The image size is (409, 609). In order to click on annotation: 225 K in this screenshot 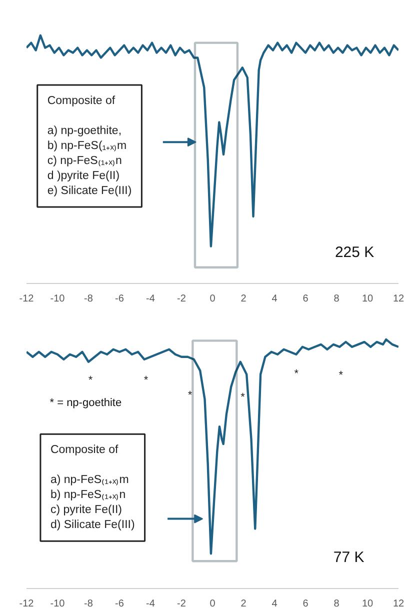, I will do `click(354, 253)`.